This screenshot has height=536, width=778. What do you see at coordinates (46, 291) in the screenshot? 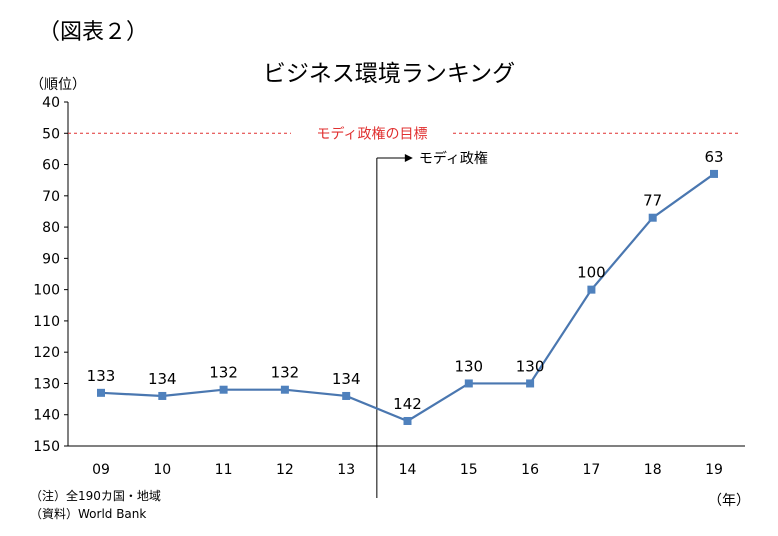
I see `y-tick-label: 100` at bounding box center [46, 291].